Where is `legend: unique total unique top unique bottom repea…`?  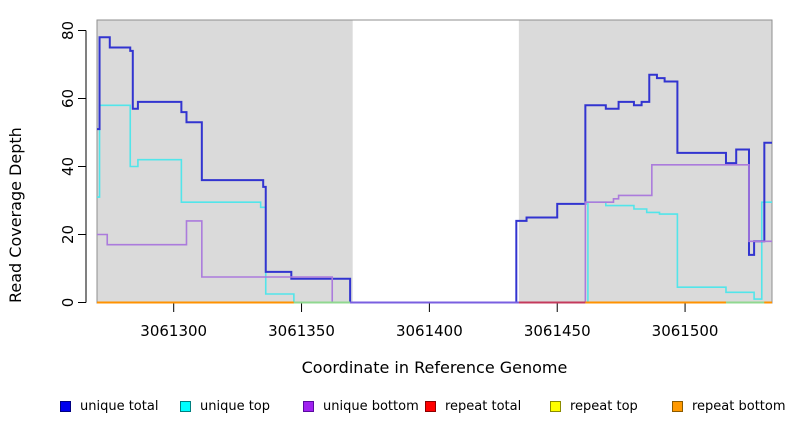 legend: unique total unique top unique bottom repea… is located at coordinates (396, 409).